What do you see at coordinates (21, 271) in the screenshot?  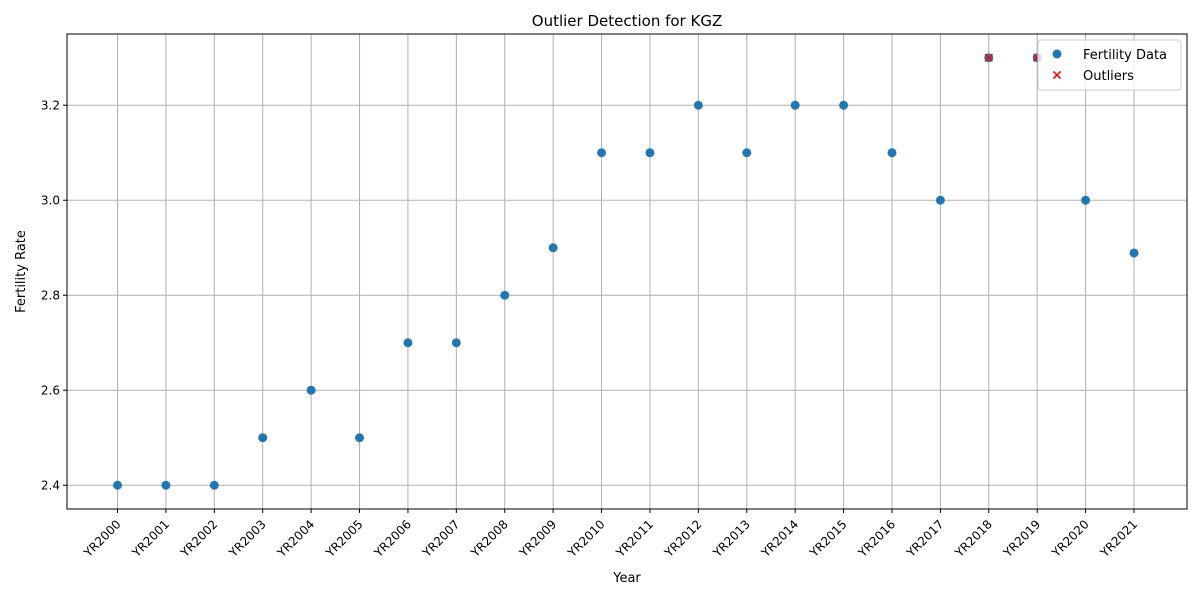 I see `y-axis-label: Fertility Rate` at bounding box center [21, 271].